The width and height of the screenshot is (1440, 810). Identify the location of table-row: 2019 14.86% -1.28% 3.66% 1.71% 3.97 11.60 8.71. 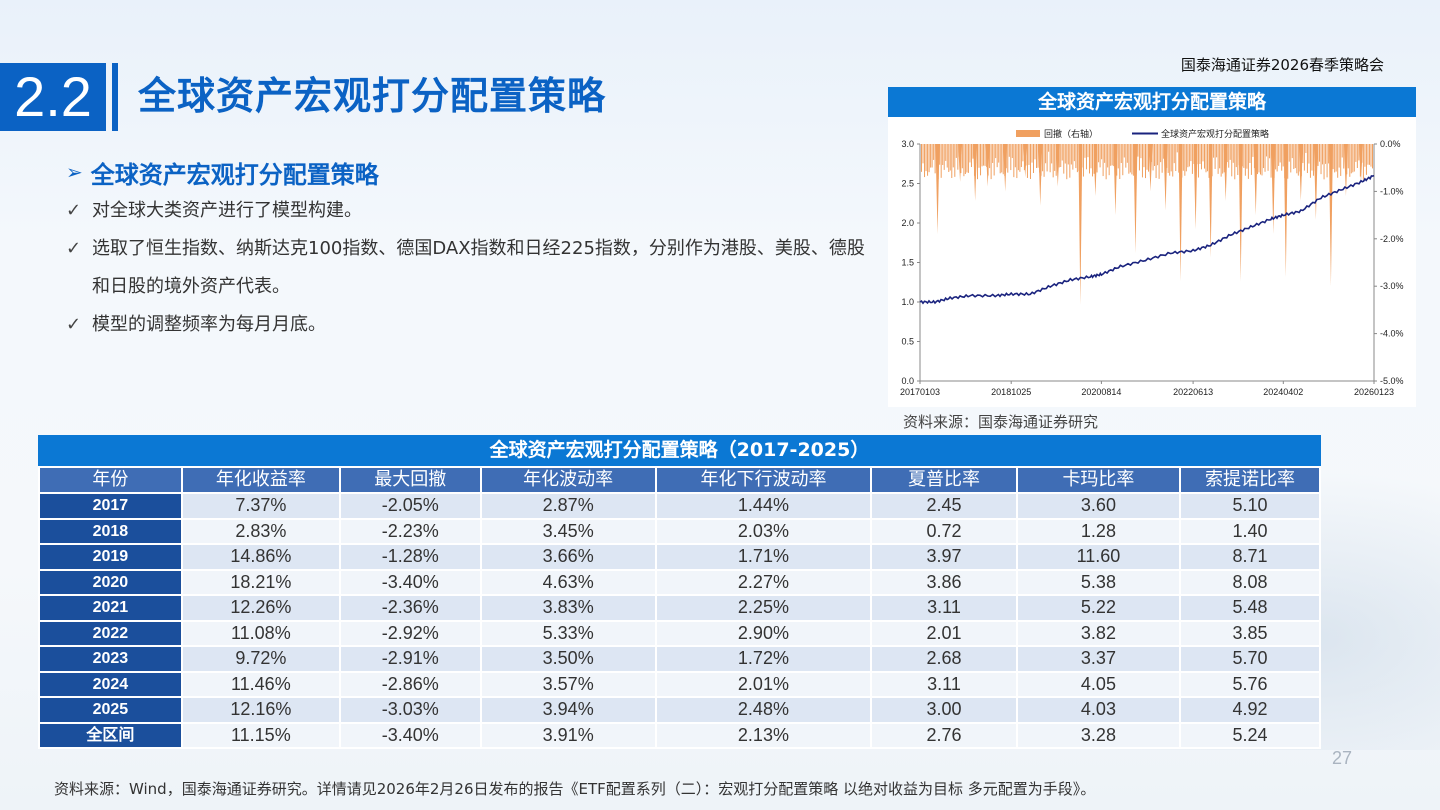
(679, 557).